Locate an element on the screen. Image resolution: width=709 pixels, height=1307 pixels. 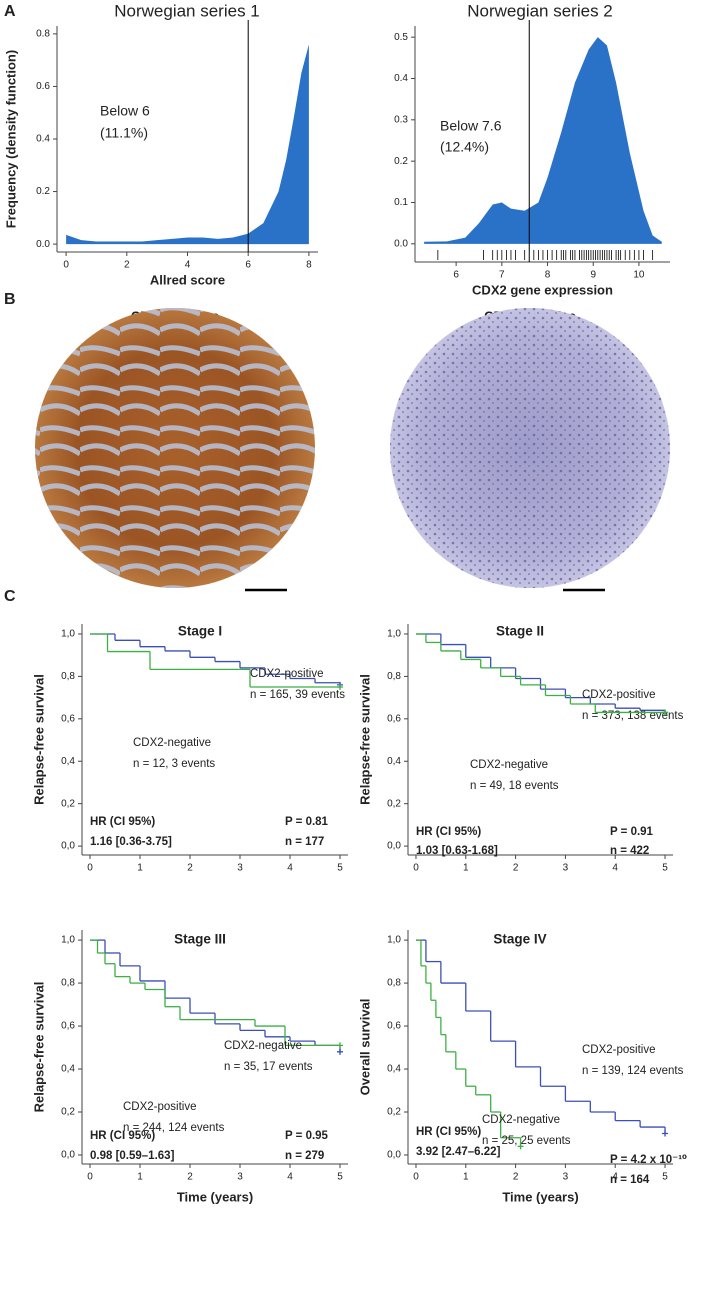
chart-title: Stage III is located at coordinates (200, 939).